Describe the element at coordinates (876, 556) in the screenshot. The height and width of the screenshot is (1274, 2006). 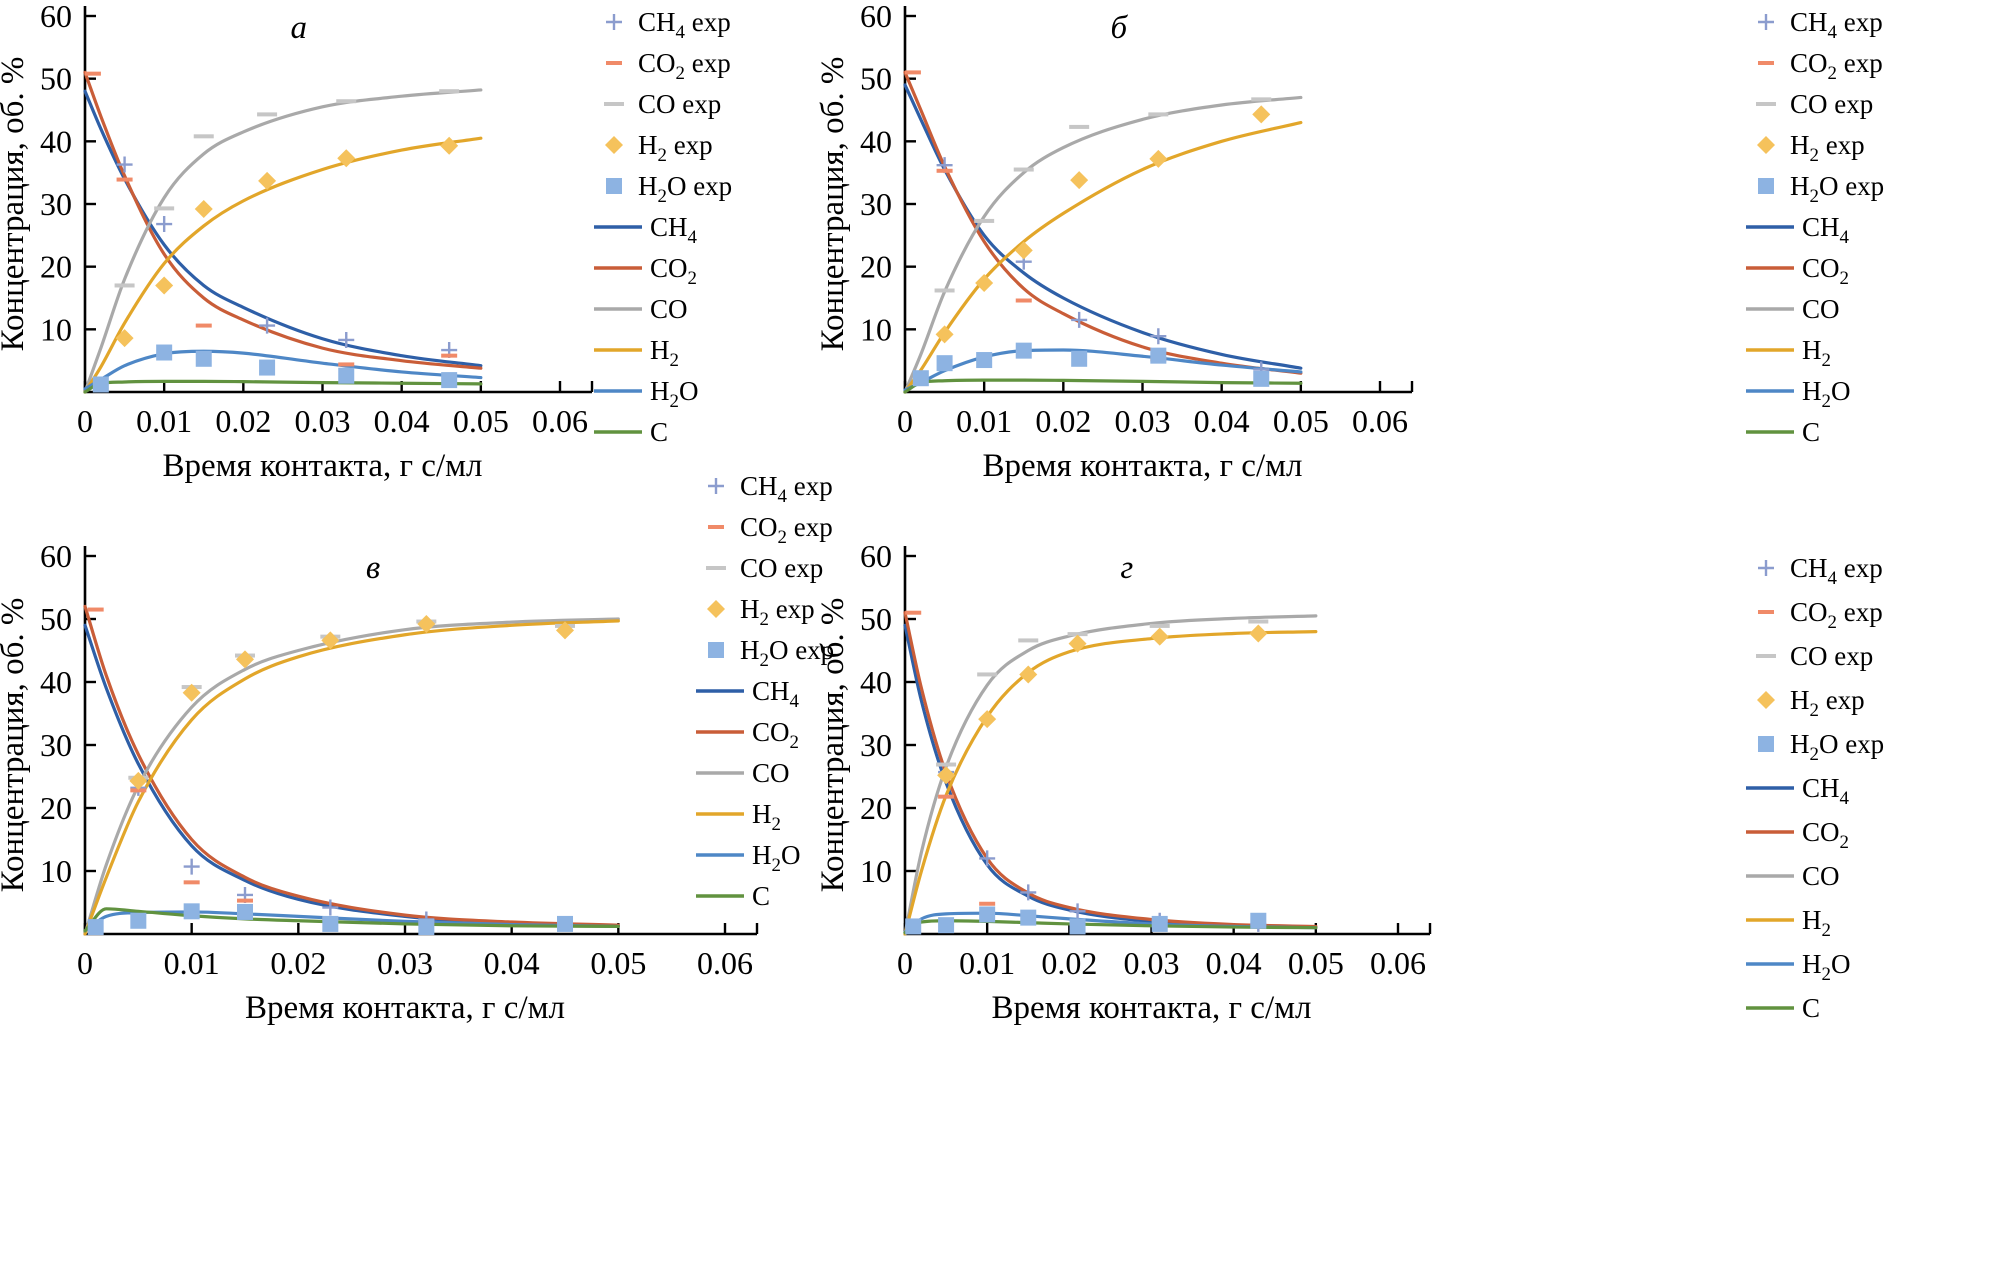
I see `y-tick-label: 60` at that location.